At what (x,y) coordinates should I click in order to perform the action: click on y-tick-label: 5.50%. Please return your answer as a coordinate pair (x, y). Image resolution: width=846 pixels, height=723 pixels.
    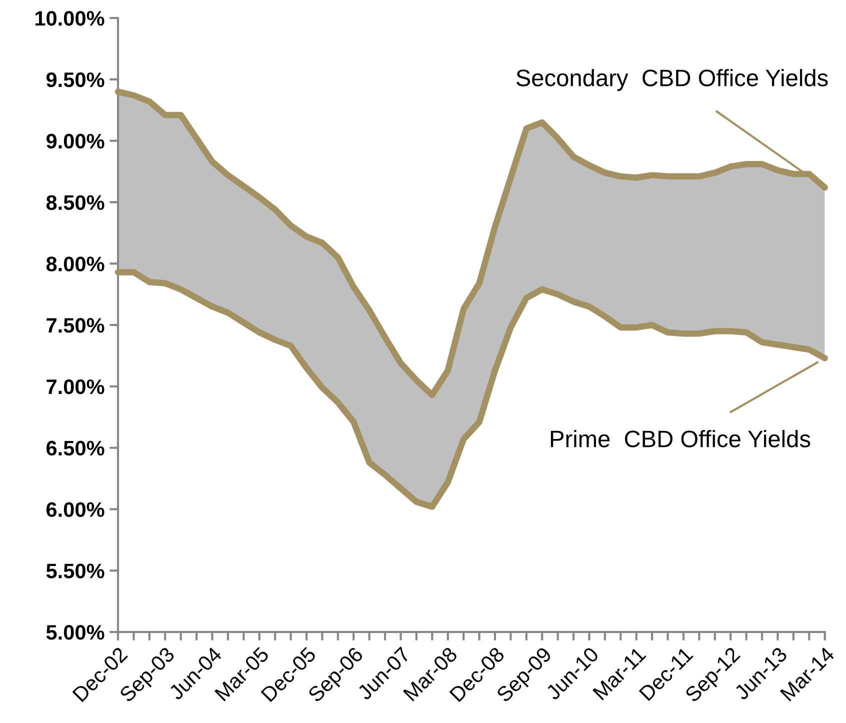
    Looking at the image, I should click on (75, 571).